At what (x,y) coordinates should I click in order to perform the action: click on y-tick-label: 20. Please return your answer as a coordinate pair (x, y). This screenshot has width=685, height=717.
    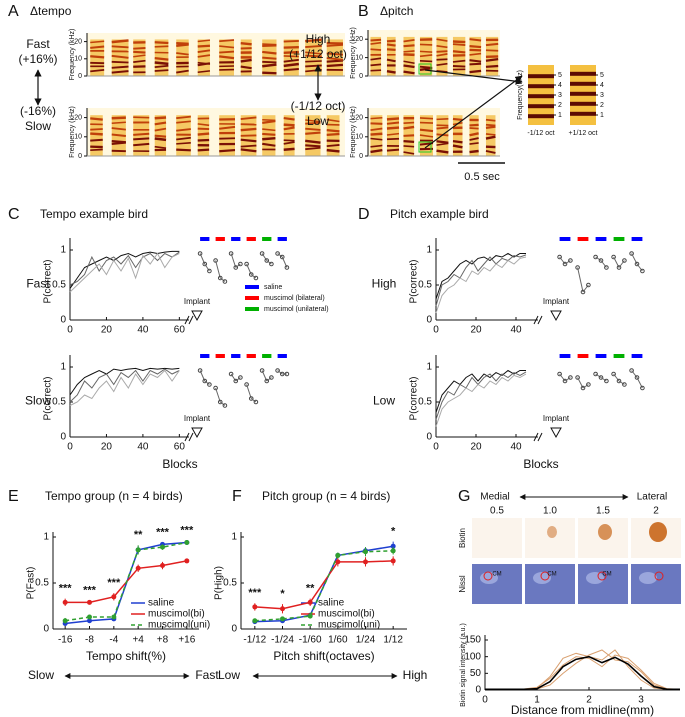
    Looking at the image, I should click on (359, 117).